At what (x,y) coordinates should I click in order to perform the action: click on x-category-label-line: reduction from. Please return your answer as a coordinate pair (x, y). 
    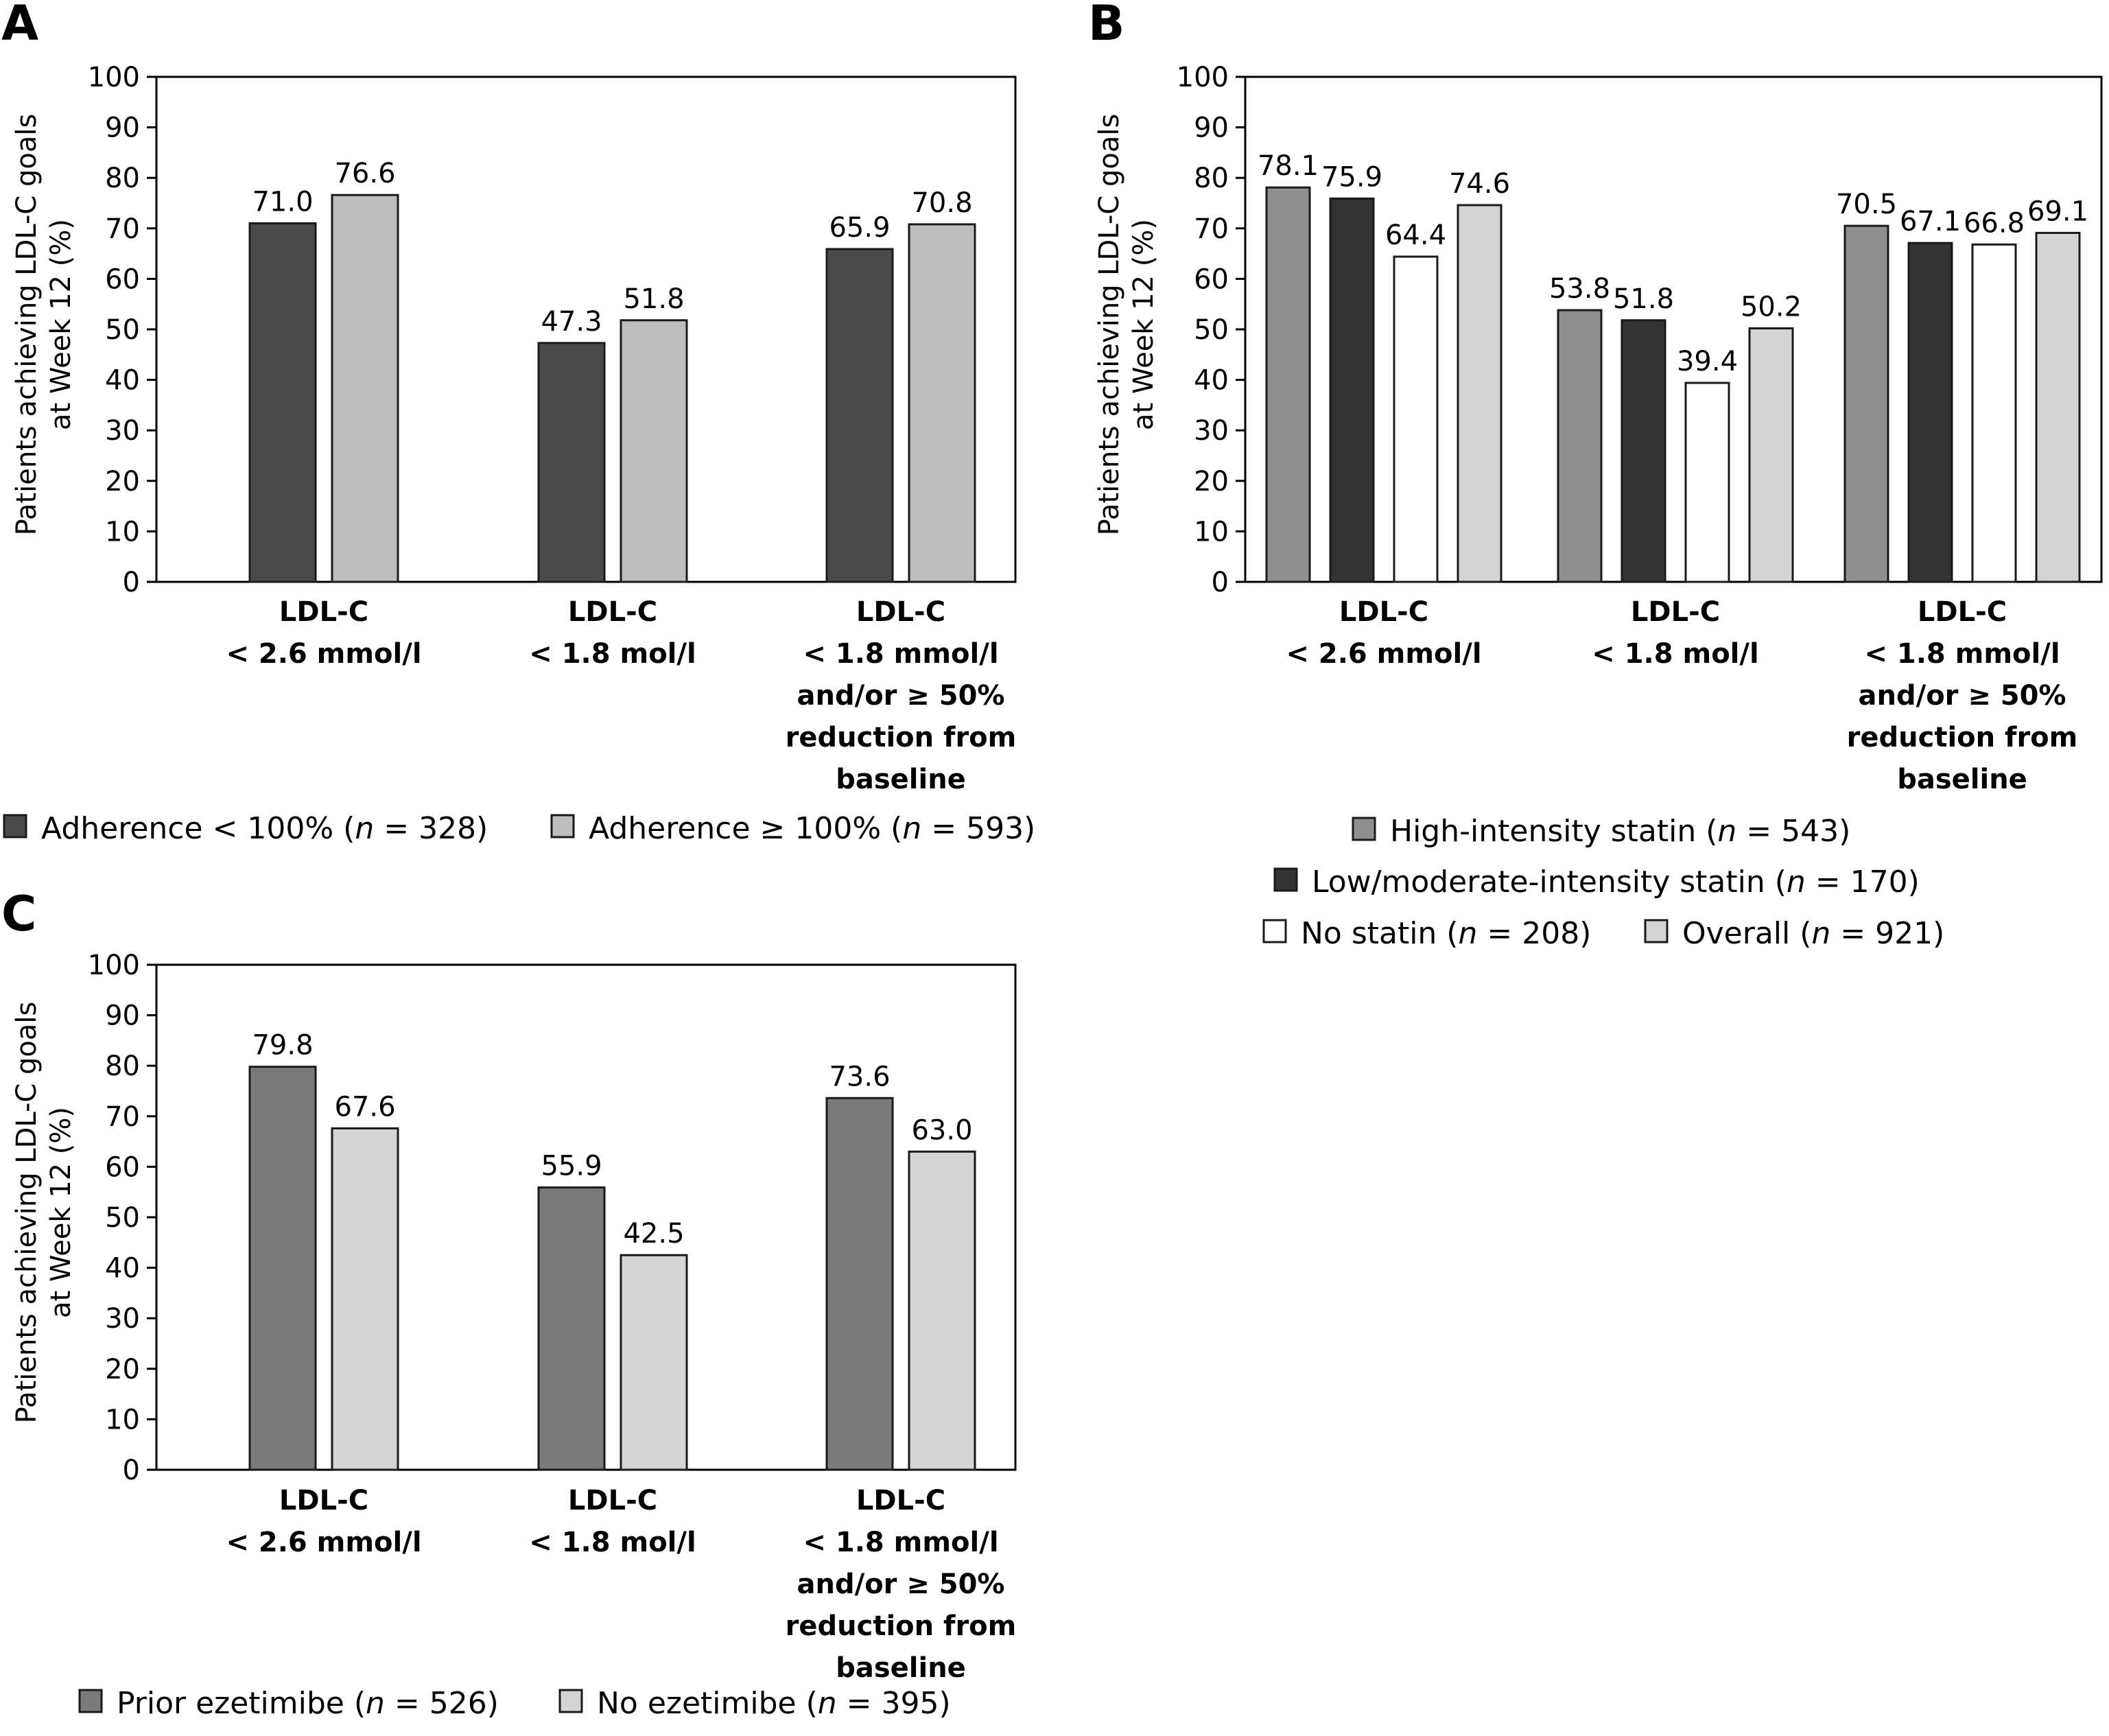
    Looking at the image, I should click on (1962, 738).